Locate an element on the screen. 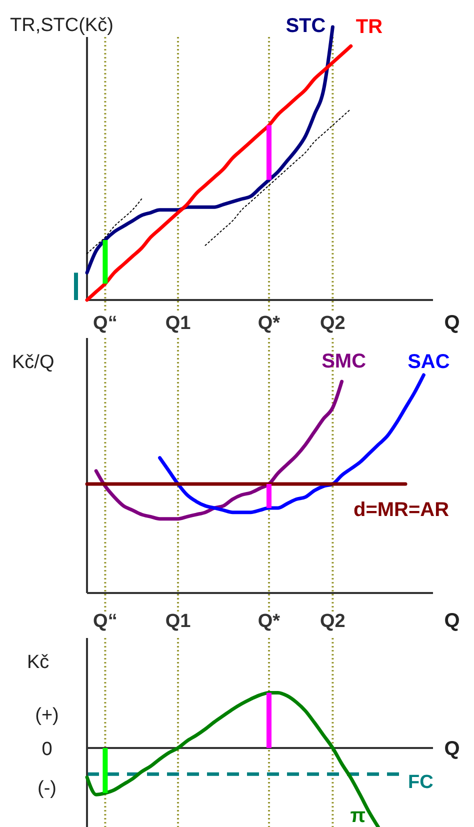  y-axis-title: TR,STC(Kč) is located at coordinates (62, 25).